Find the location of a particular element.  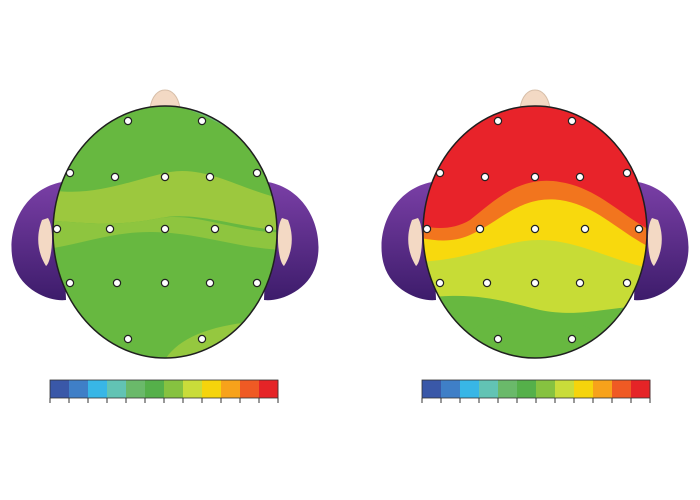

right-colorbar is located at coordinates (536, 391).